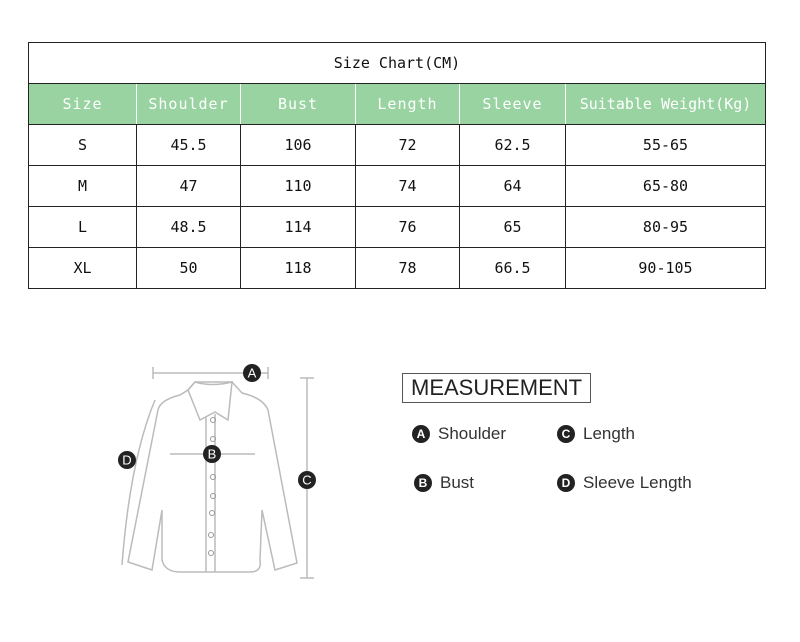 Image resolution: width=800 pixels, height=642 pixels. Describe the element at coordinates (512, 227) in the screenshot. I see `table-cell: 65` at that location.